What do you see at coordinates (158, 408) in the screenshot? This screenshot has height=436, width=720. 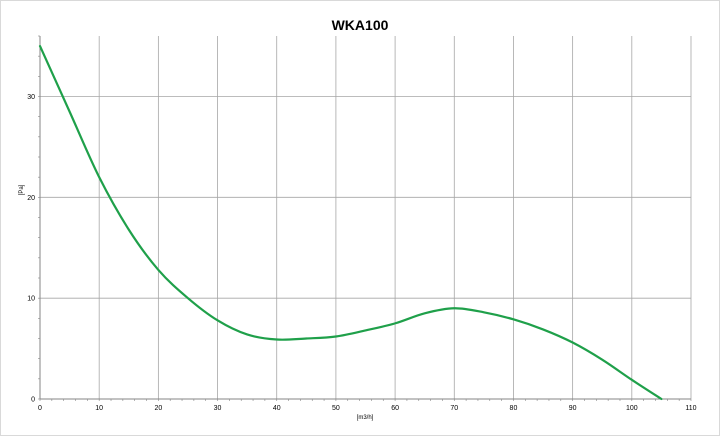 I see `x-tick-label: 20` at bounding box center [158, 408].